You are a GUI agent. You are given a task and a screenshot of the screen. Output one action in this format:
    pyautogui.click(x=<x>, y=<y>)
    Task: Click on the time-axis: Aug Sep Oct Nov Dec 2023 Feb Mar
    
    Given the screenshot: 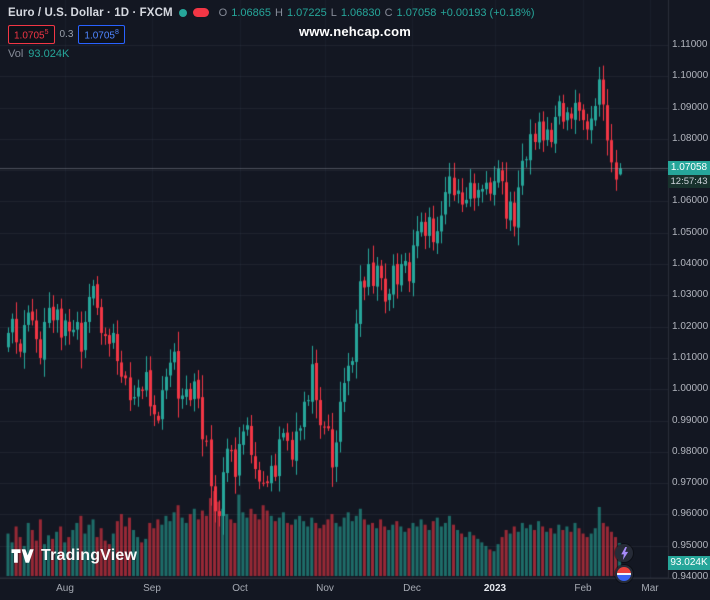 What is the action you would take?
    pyautogui.click(x=355, y=589)
    